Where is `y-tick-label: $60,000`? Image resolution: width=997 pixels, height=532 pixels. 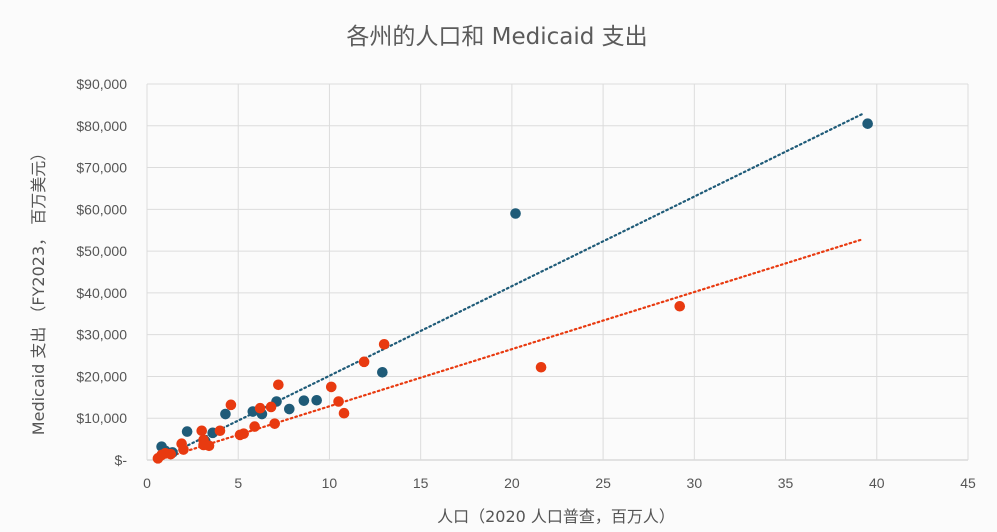 y-tick-label: $60,000 is located at coordinates (101, 209).